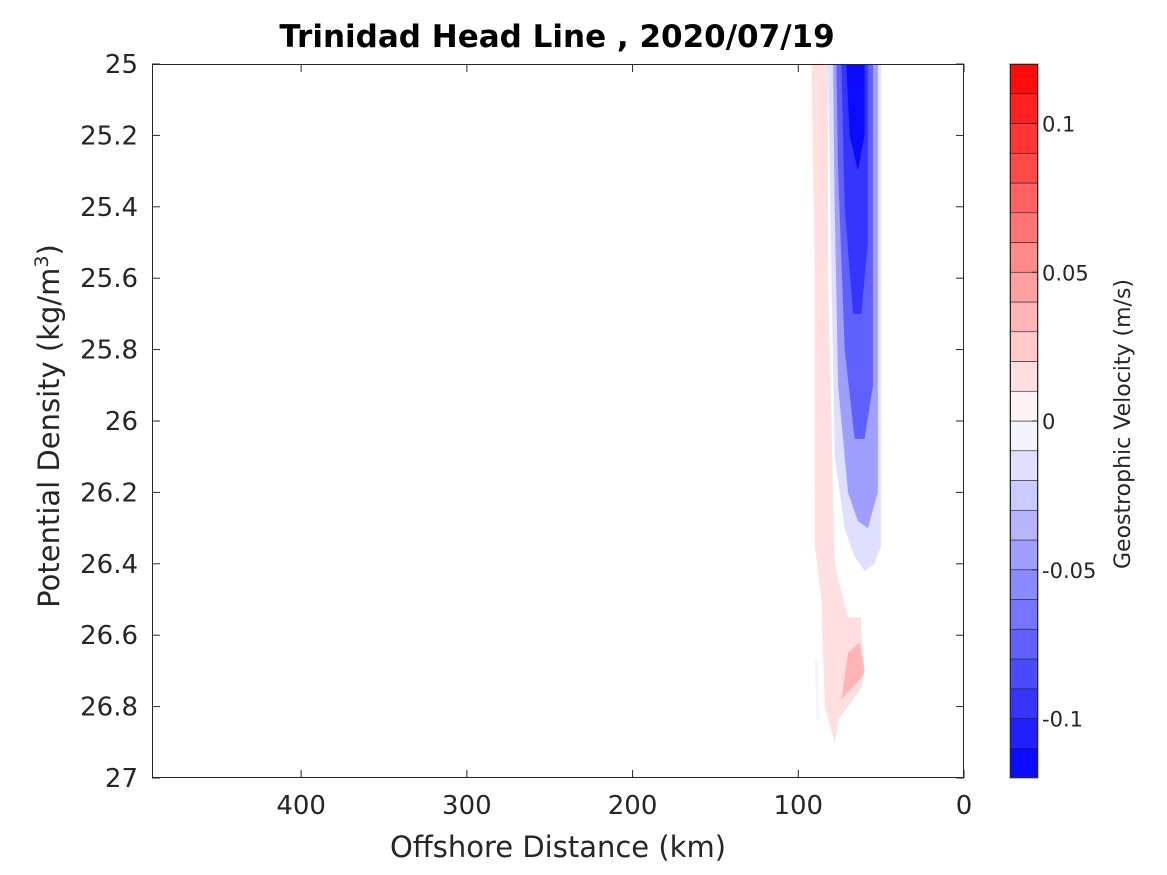 The height and width of the screenshot is (875, 1167). What do you see at coordinates (121, 65) in the screenshot?
I see `y-tick-label: 25` at bounding box center [121, 65].